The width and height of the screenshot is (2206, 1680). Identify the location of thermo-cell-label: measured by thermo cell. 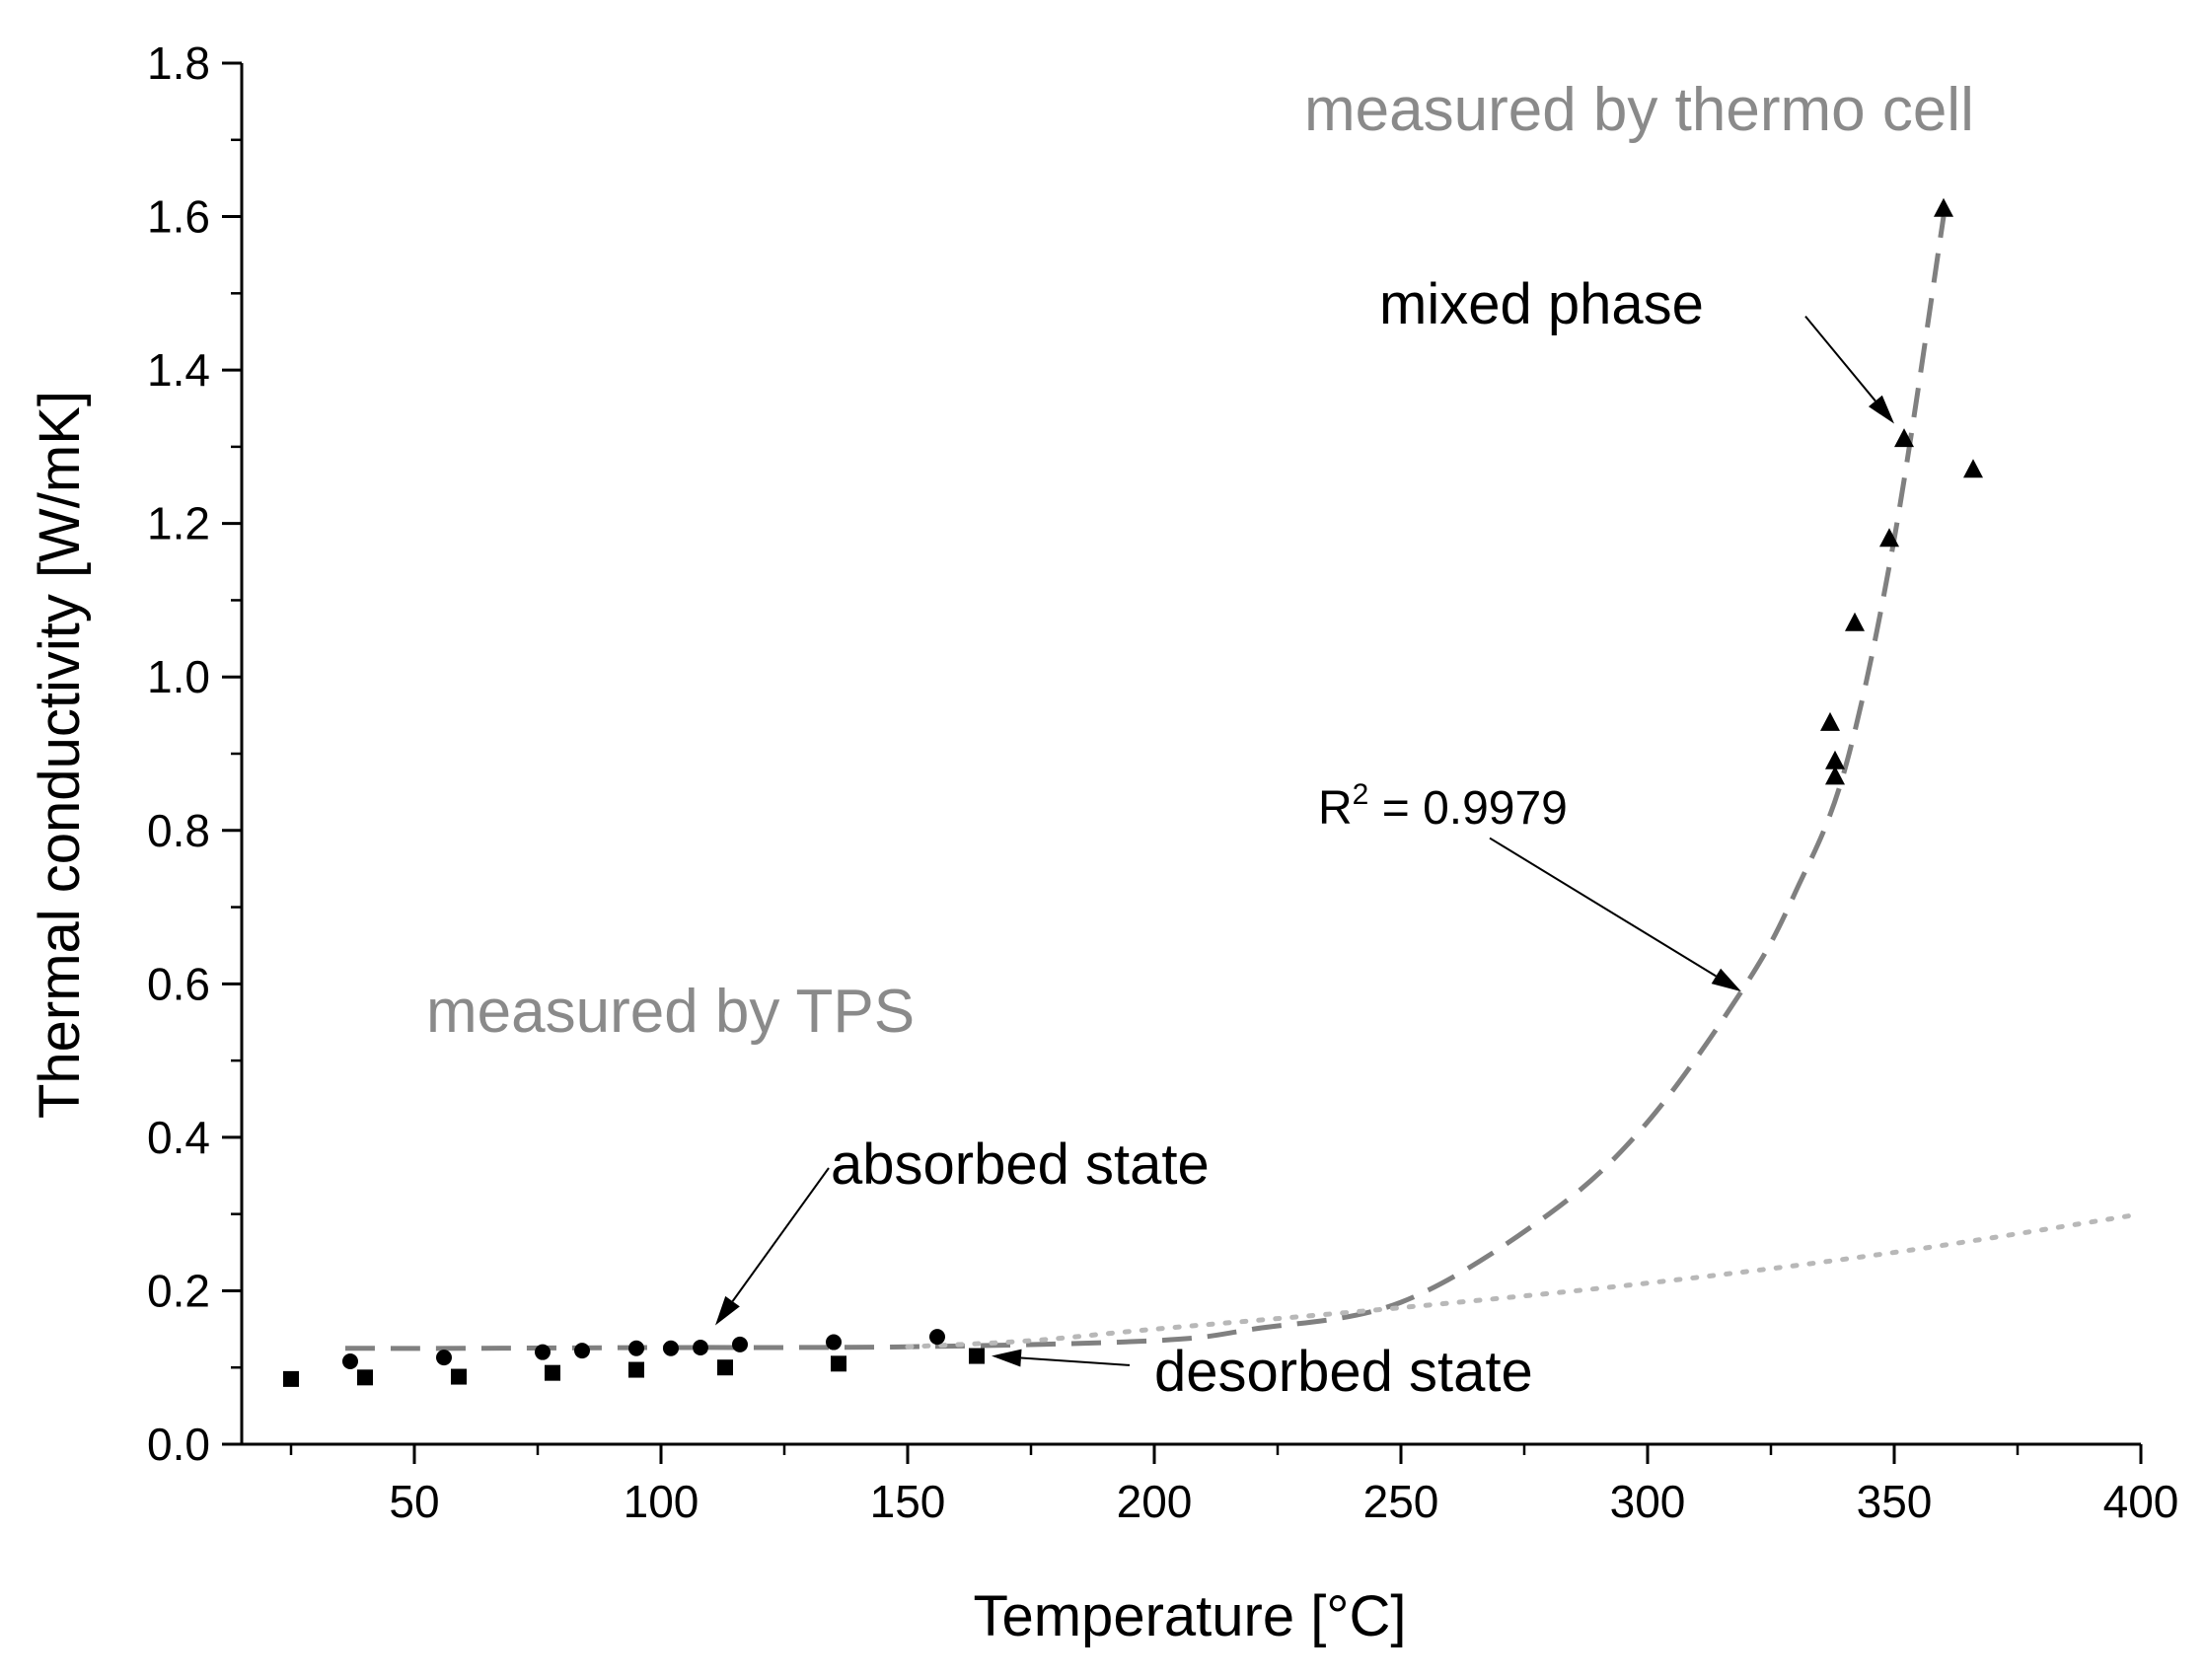
(1639, 110).